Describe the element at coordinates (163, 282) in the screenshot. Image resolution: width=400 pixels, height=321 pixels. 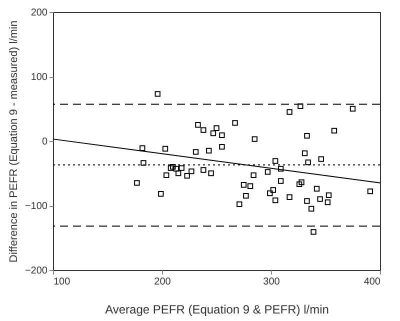
I see `x-tick-label: 200` at that location.